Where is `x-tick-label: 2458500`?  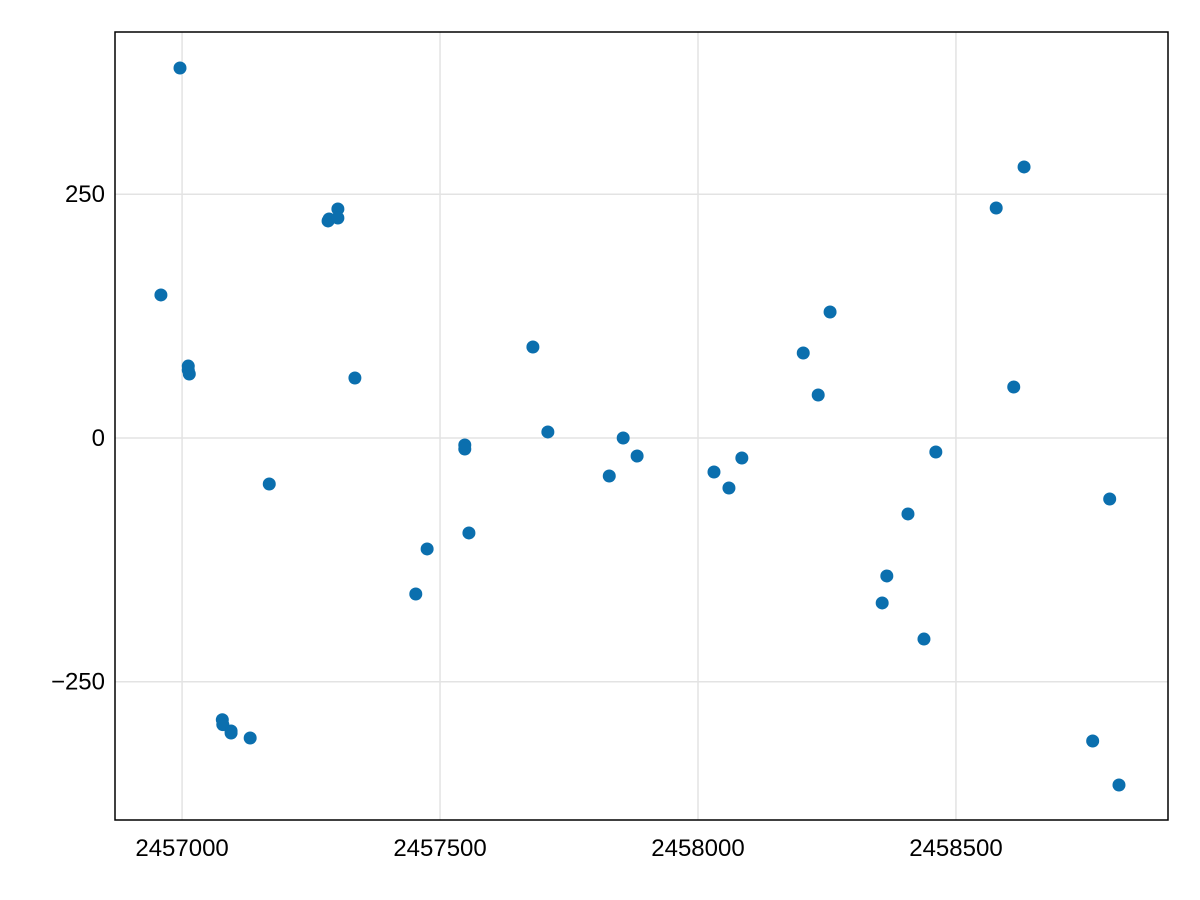
x-tick-label: 2458500 is located at coordinates (955, 848).